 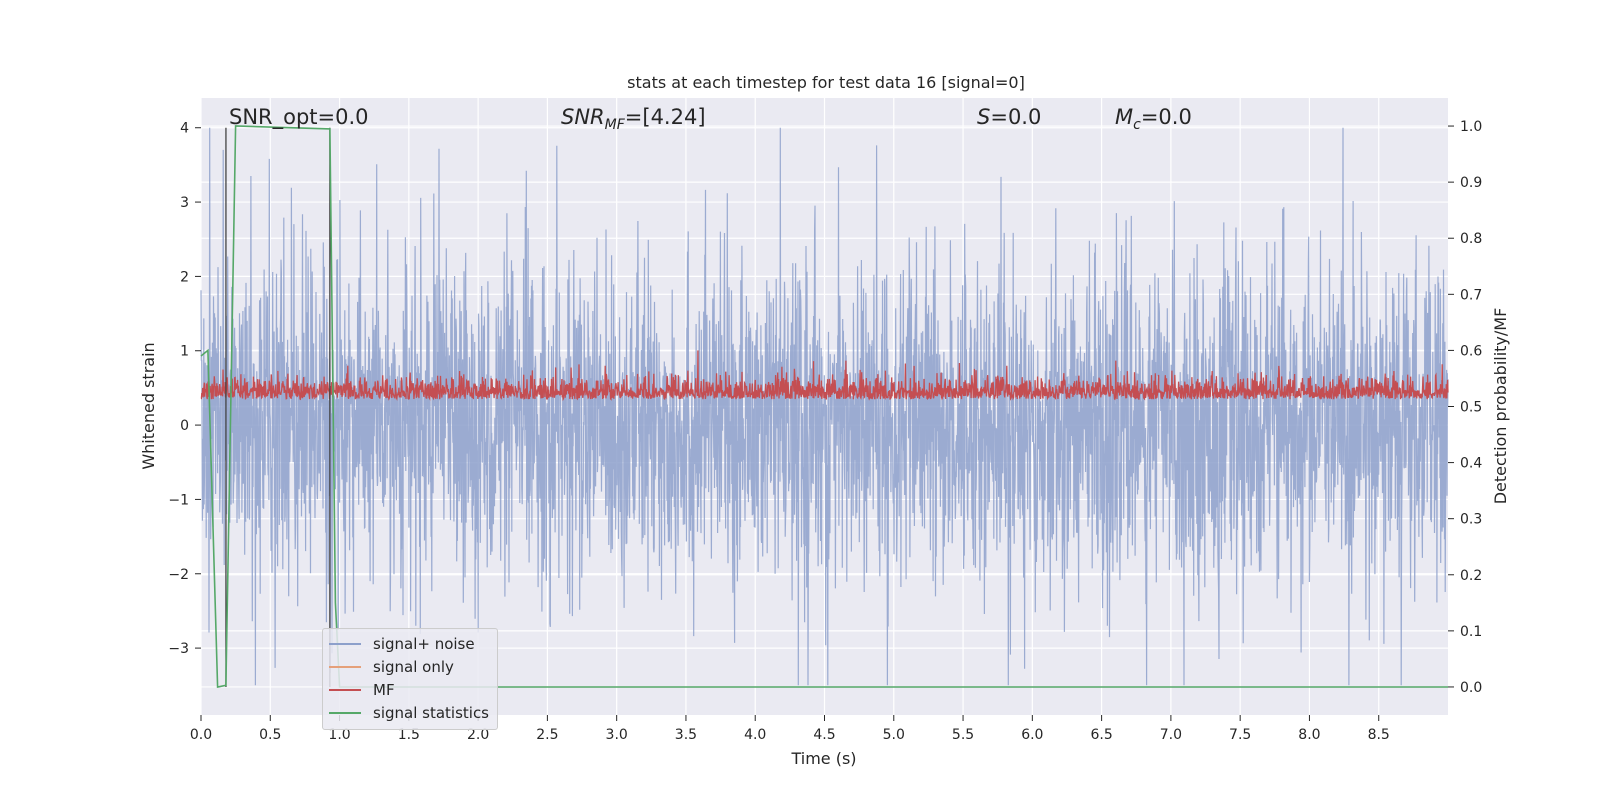 I want to click on legend-swatch-signal-noise, so click(x=345, y=644).